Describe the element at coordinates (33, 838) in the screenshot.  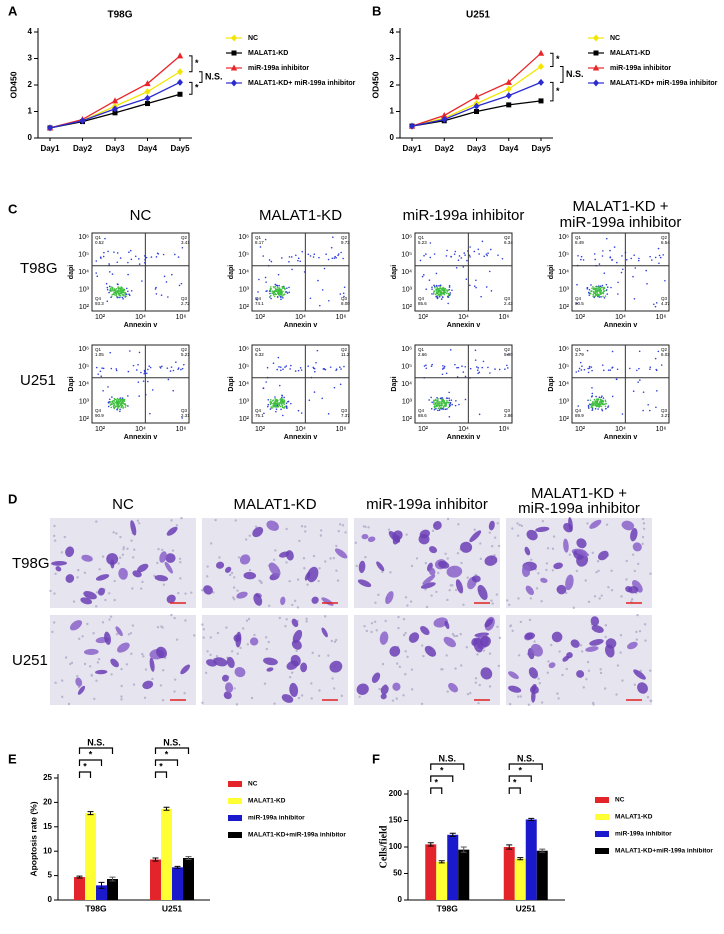
I see `y-axis-label: Apoptosis rate (%)` at that location.